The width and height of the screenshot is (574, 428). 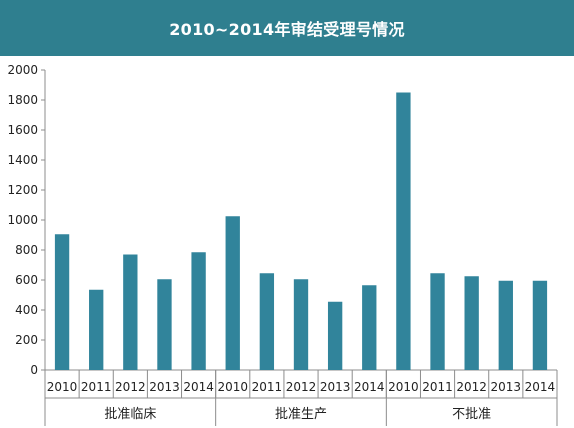 What do you see at coordinates (130, 414) in the screenshot?
I see `group-label: 批准临床` at bounding box center [130, 414].